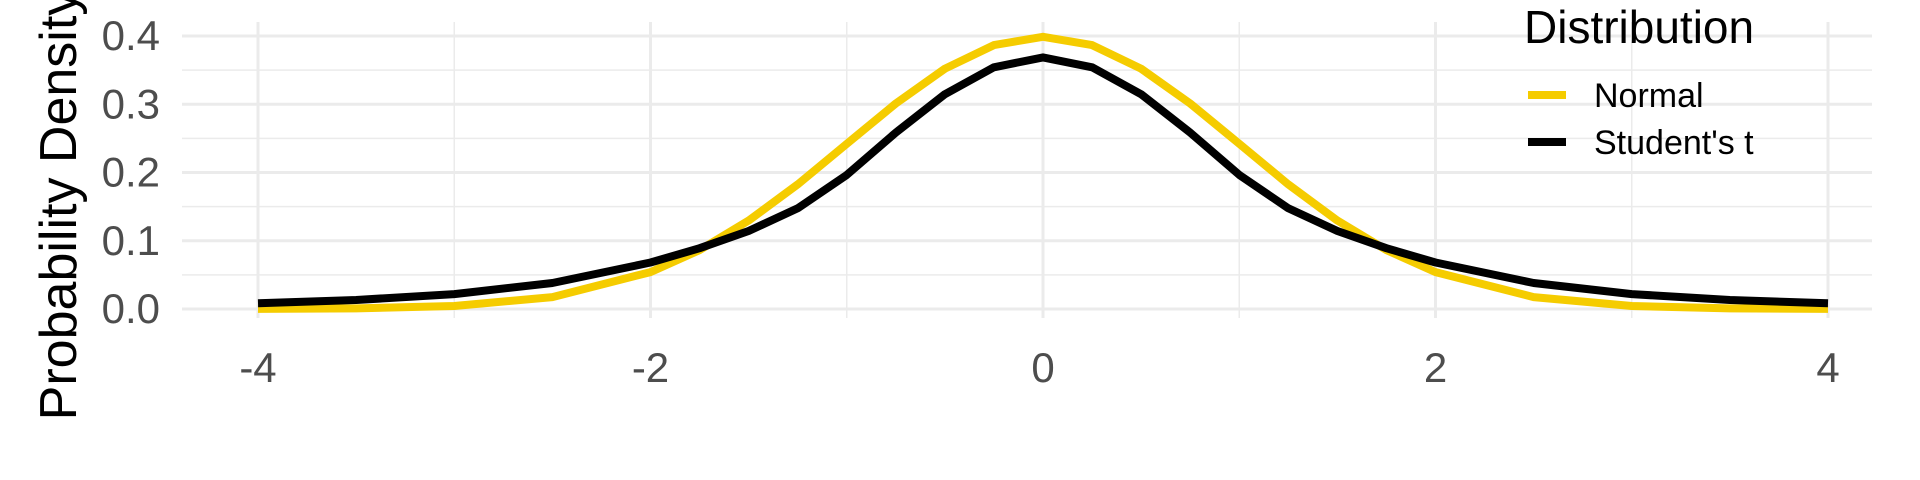  I want to click on x-tick-label: 2, so click(1435, 367).